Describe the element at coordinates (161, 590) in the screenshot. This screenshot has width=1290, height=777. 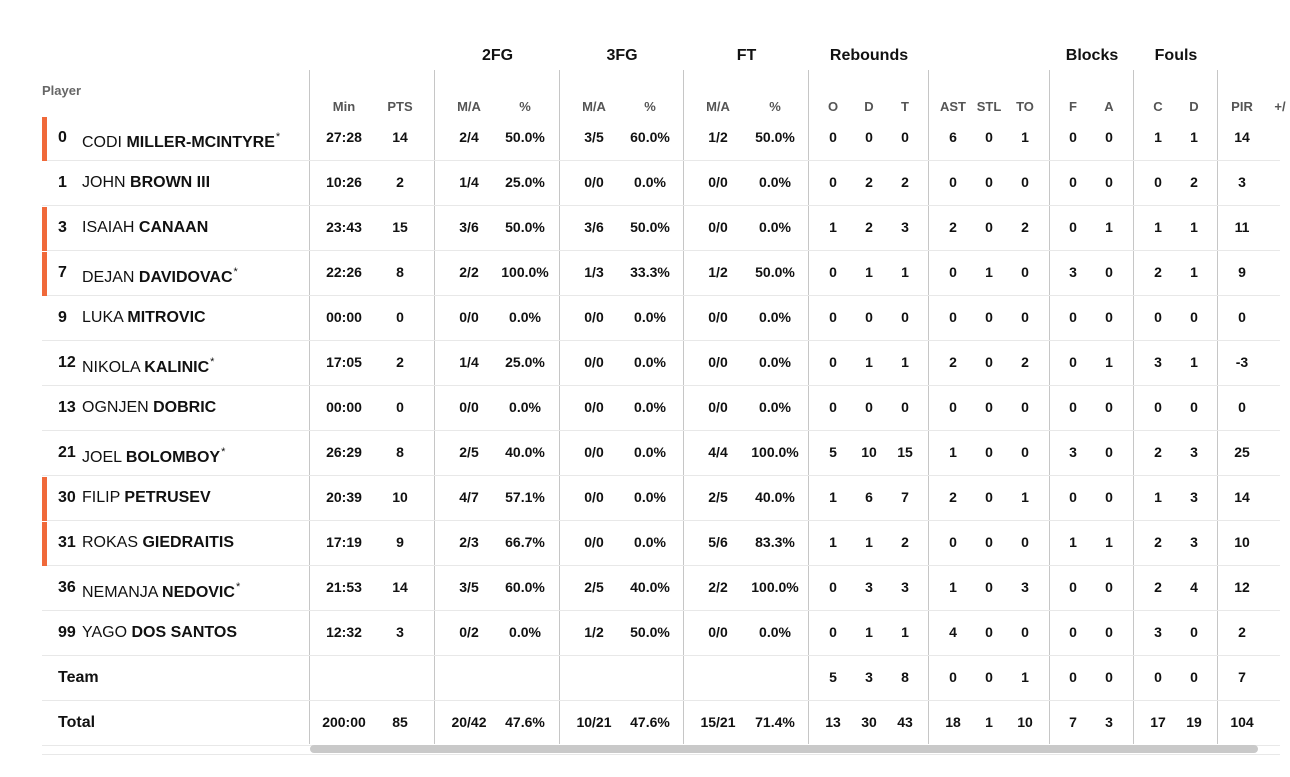
I see `player-name-link: NEMANJA NEDOVIC*` at that location.